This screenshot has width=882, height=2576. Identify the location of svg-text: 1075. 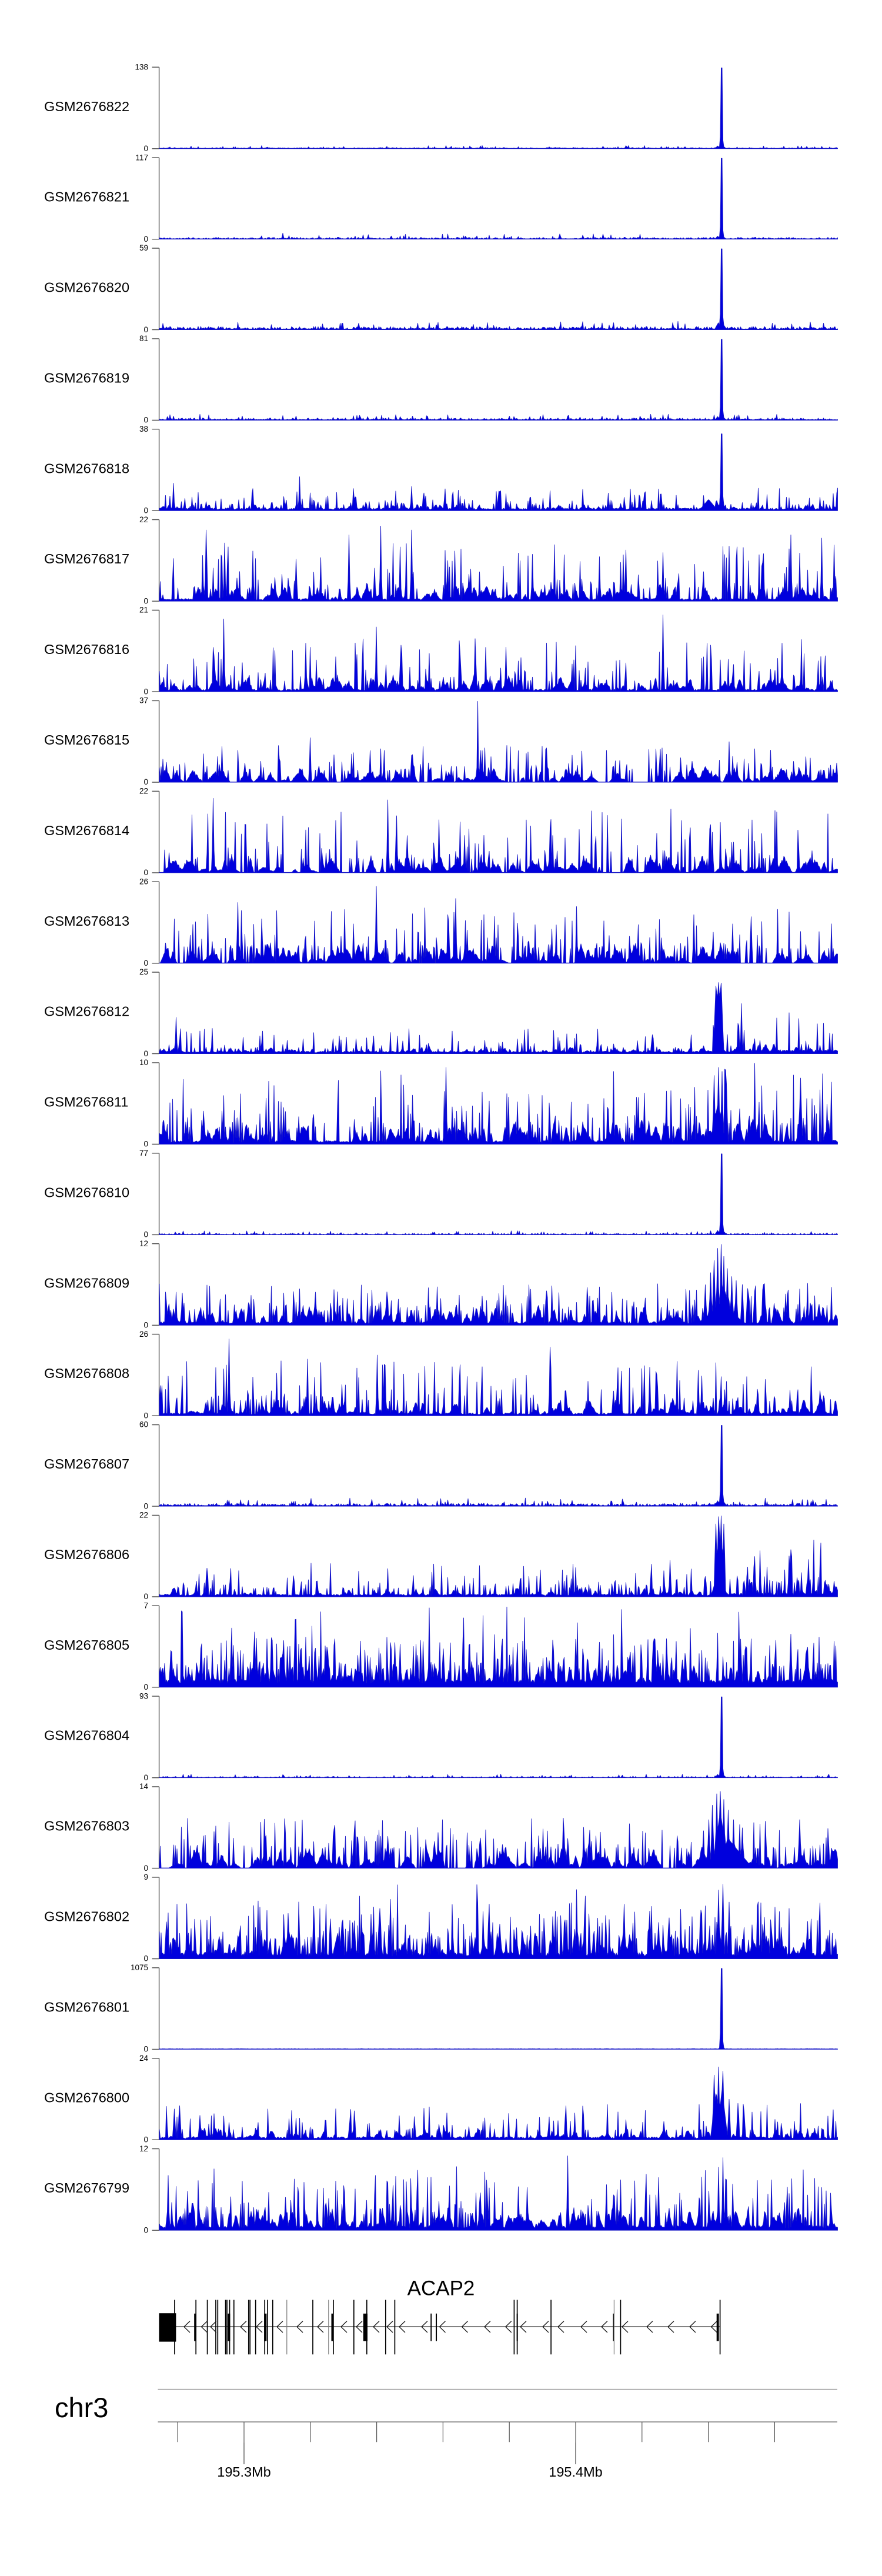
(139, 1967).